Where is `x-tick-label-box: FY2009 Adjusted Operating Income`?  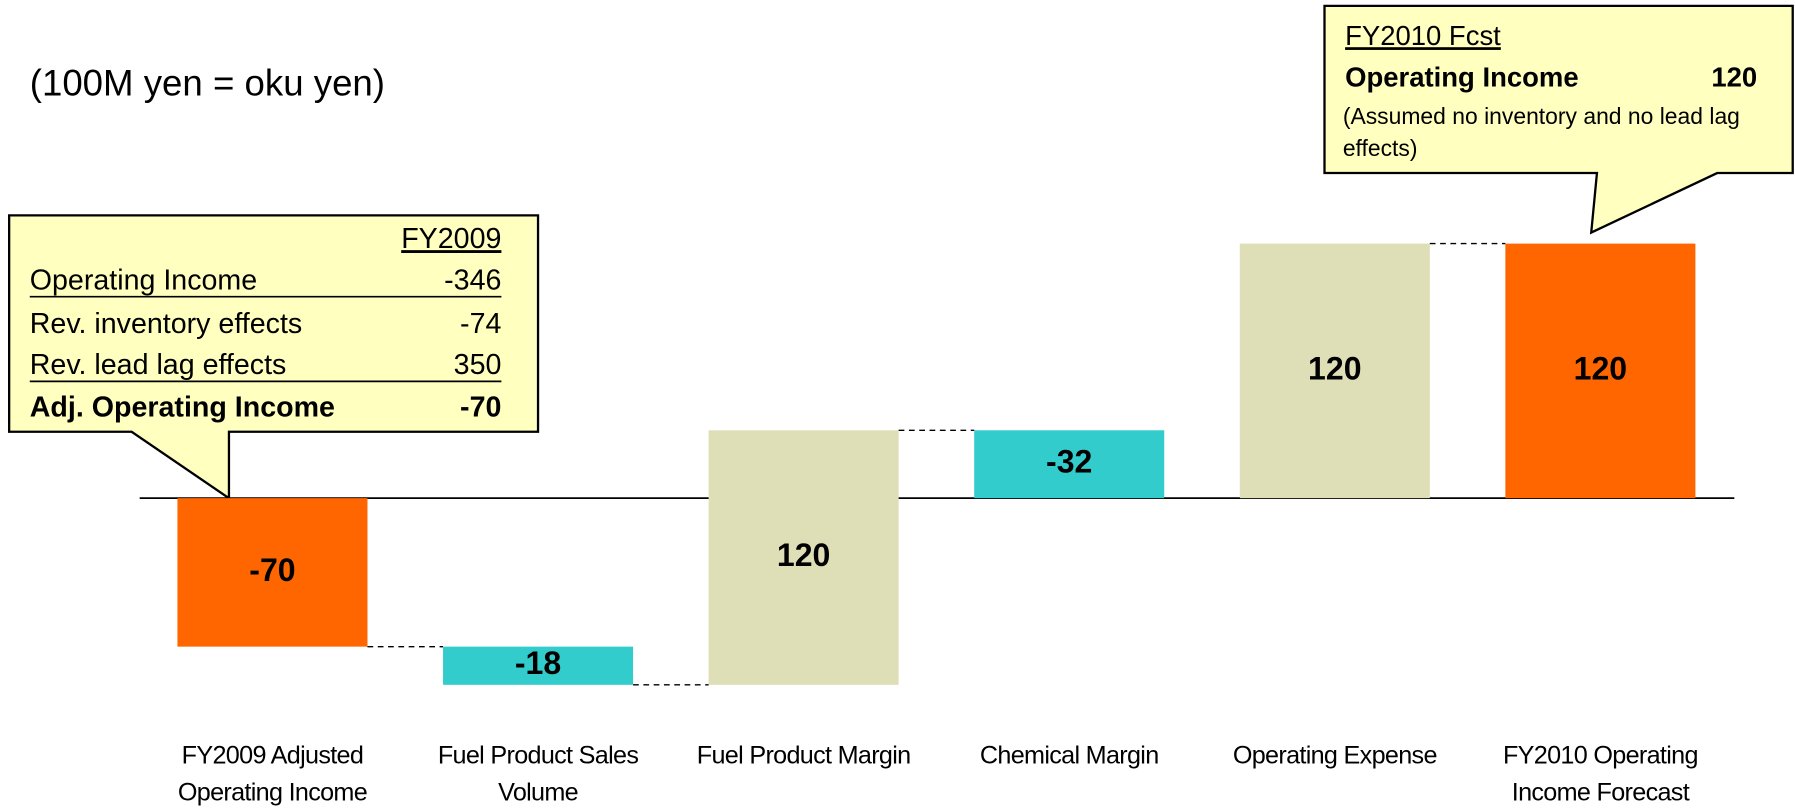
x-tick-label-box: FY2009 Adjusted Operating Income is located at coordinates (272, 773).